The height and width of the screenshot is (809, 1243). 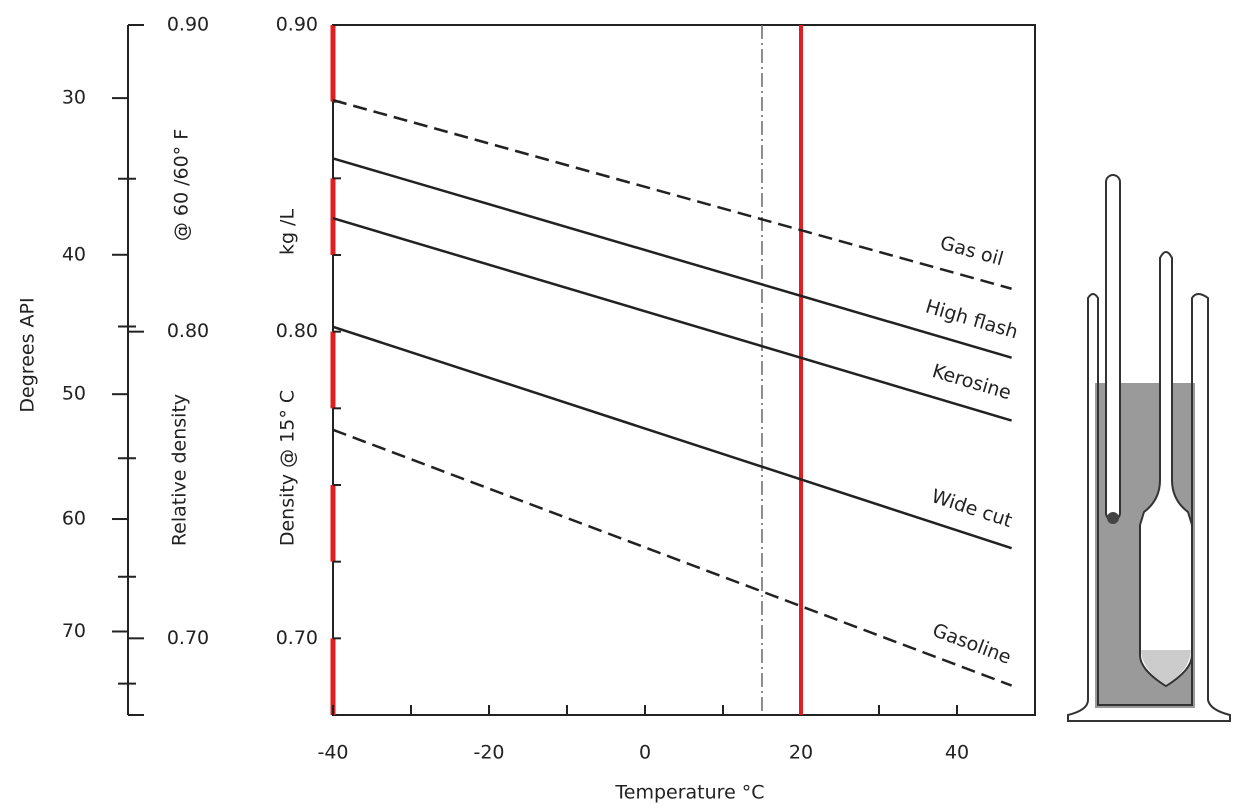 What do you see at coordinates (957, 753) in the screenshot?
I see `x-tick-label: 40` at bounding box center [957, 753].